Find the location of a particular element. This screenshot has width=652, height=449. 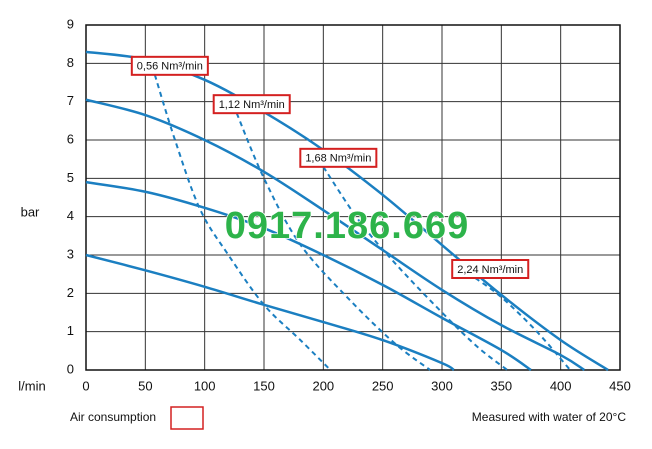

y-tick-label: 4 is located at coordinates (70, 215).